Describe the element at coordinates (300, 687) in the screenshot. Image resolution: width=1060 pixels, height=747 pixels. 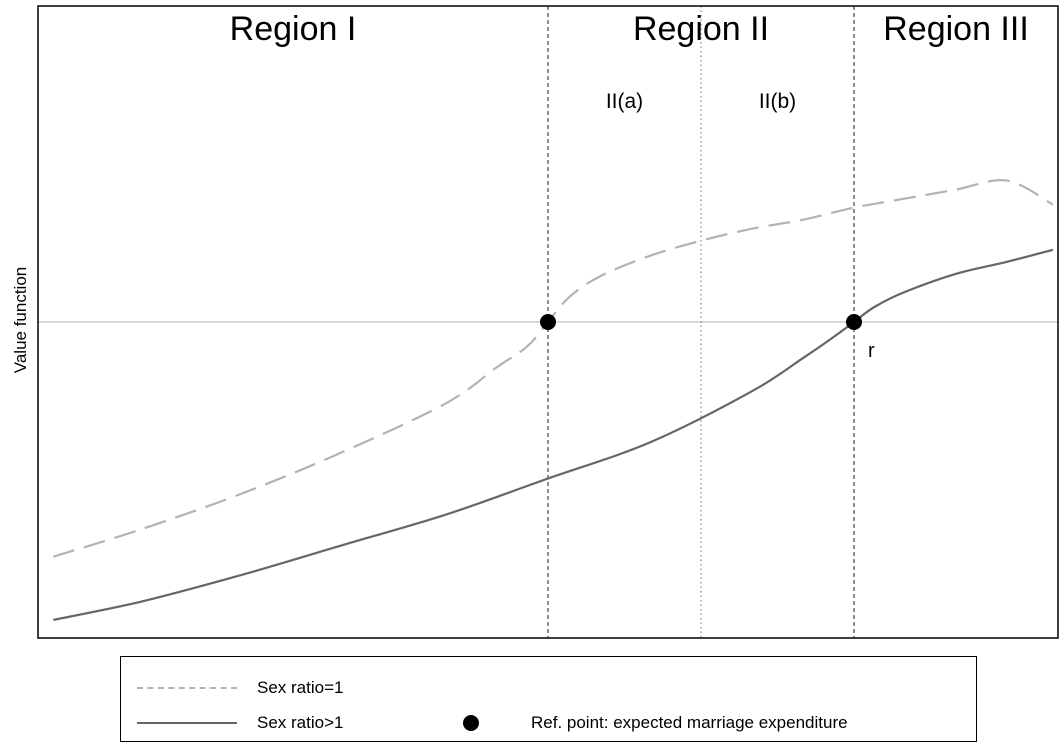
I see `legend-label-sex-ratio-1: Sex ratio=1` at that location.